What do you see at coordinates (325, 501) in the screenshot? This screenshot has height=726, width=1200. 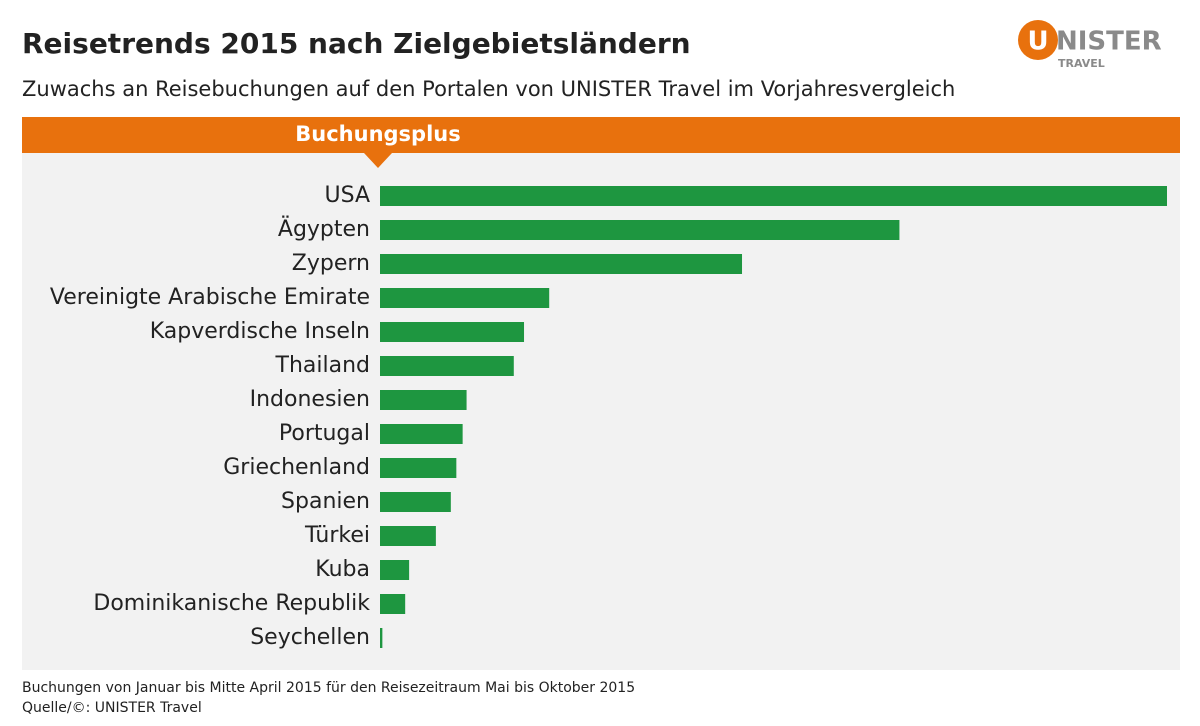 I see `category-label: Spanien` at bounding box center [325, 501].